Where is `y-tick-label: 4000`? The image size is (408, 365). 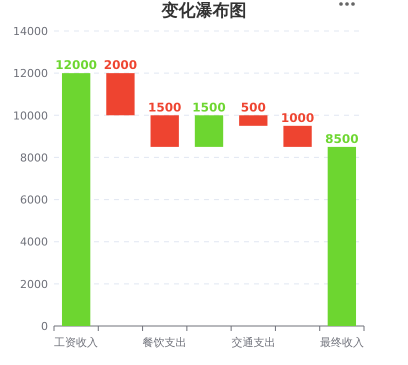 y-tick-label: 4000 is located at coordinates (34, 242).